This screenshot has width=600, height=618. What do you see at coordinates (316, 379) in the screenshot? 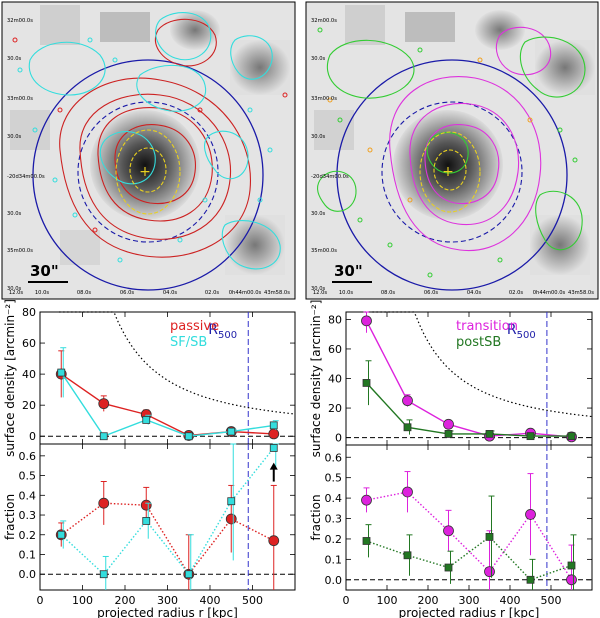
I see `y-axis-label: surface density [arcmin⁻²]` at bounding box center [316, 379].